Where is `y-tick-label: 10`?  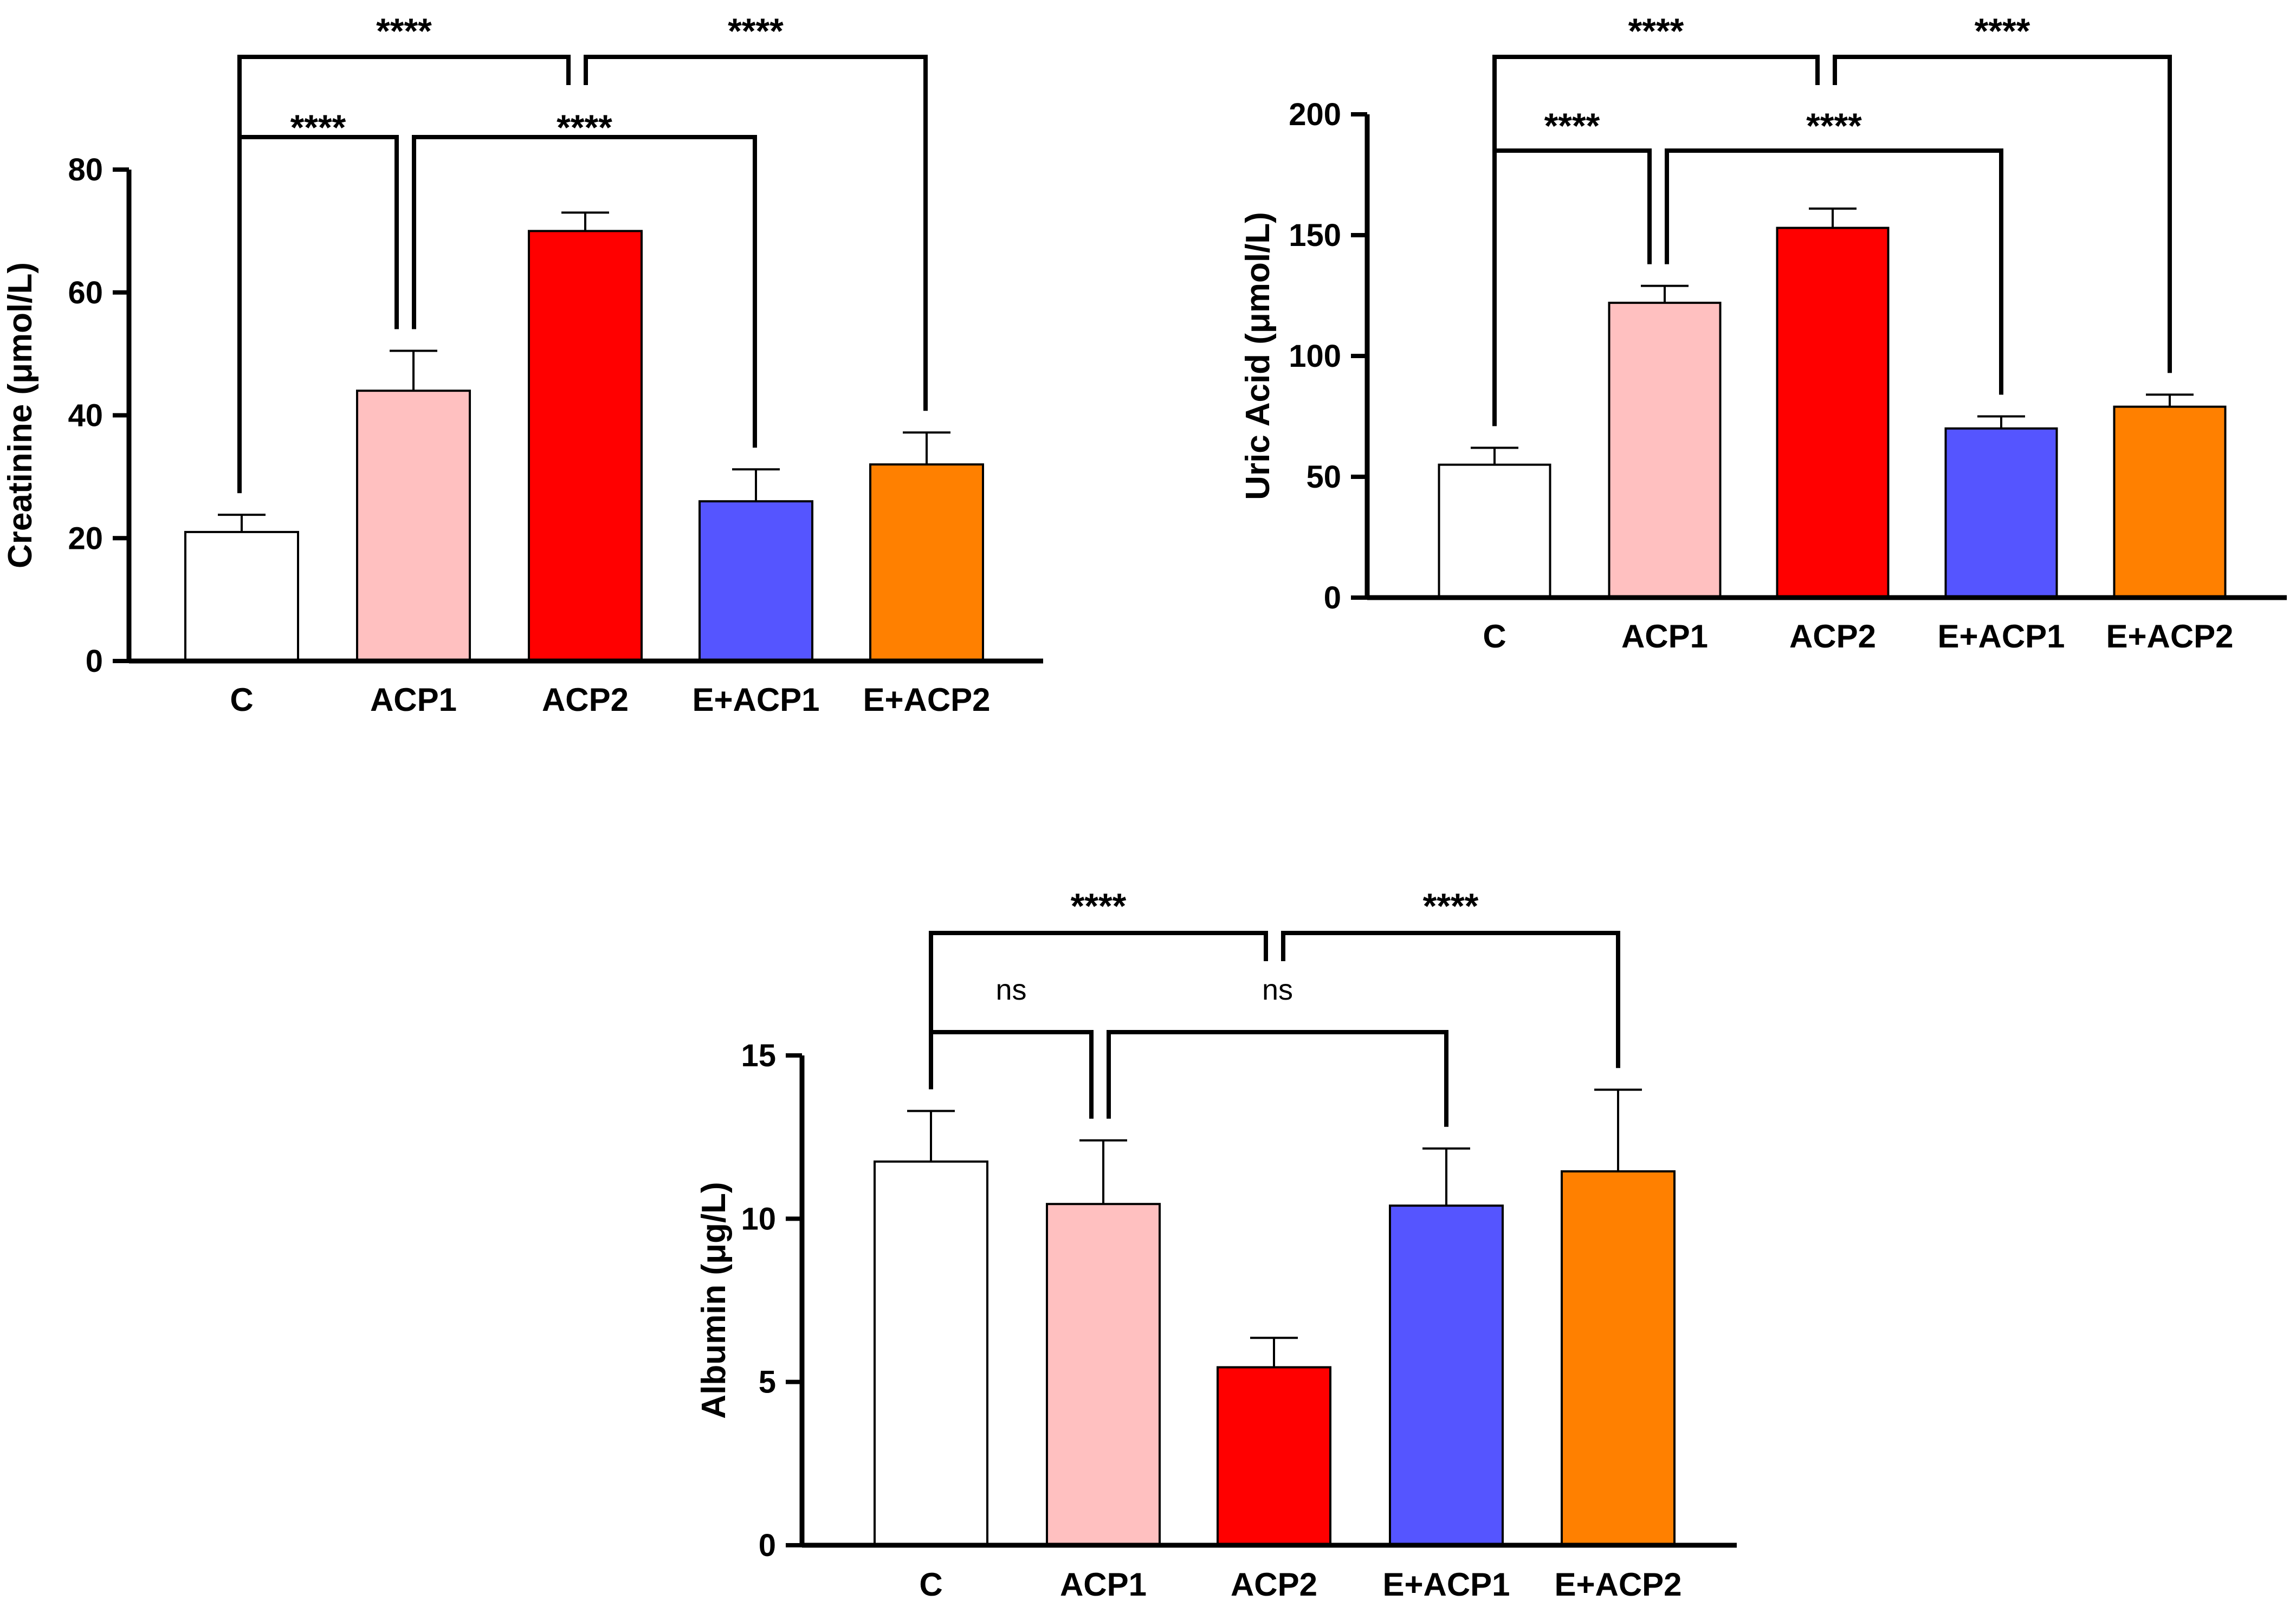
y-tick-label: 10 is located at coordinates (758, 1218).